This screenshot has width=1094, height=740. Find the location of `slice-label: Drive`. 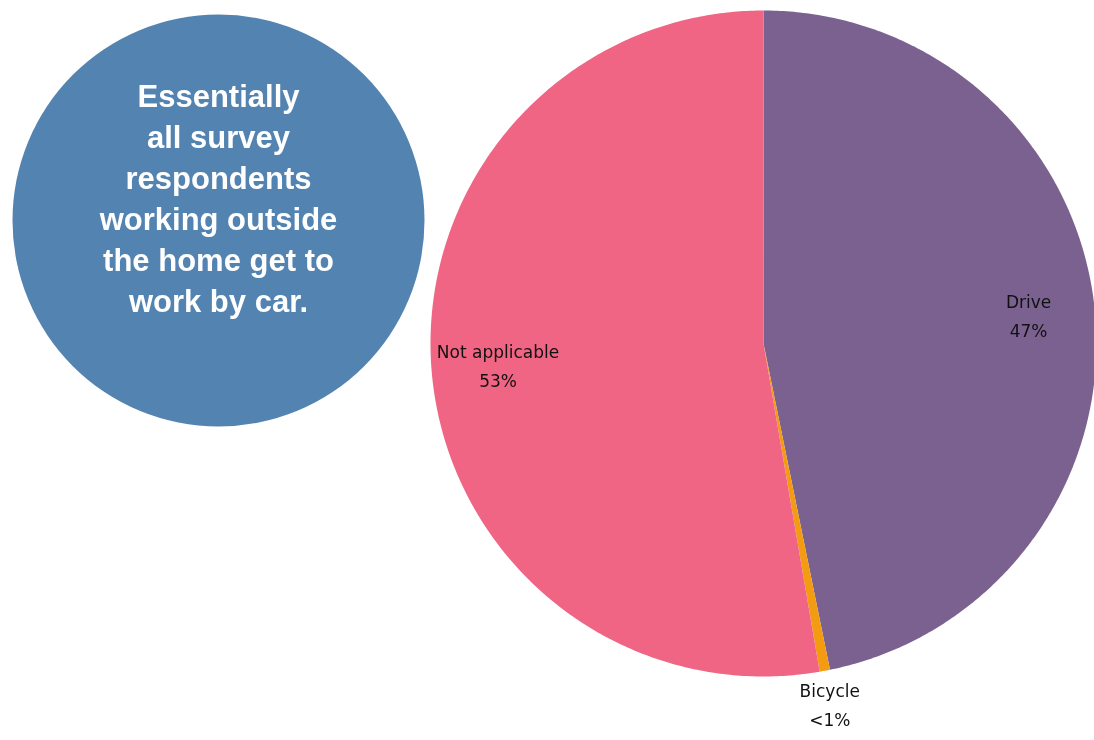

slice-label: Drive is located at coordinates (1028, 302).